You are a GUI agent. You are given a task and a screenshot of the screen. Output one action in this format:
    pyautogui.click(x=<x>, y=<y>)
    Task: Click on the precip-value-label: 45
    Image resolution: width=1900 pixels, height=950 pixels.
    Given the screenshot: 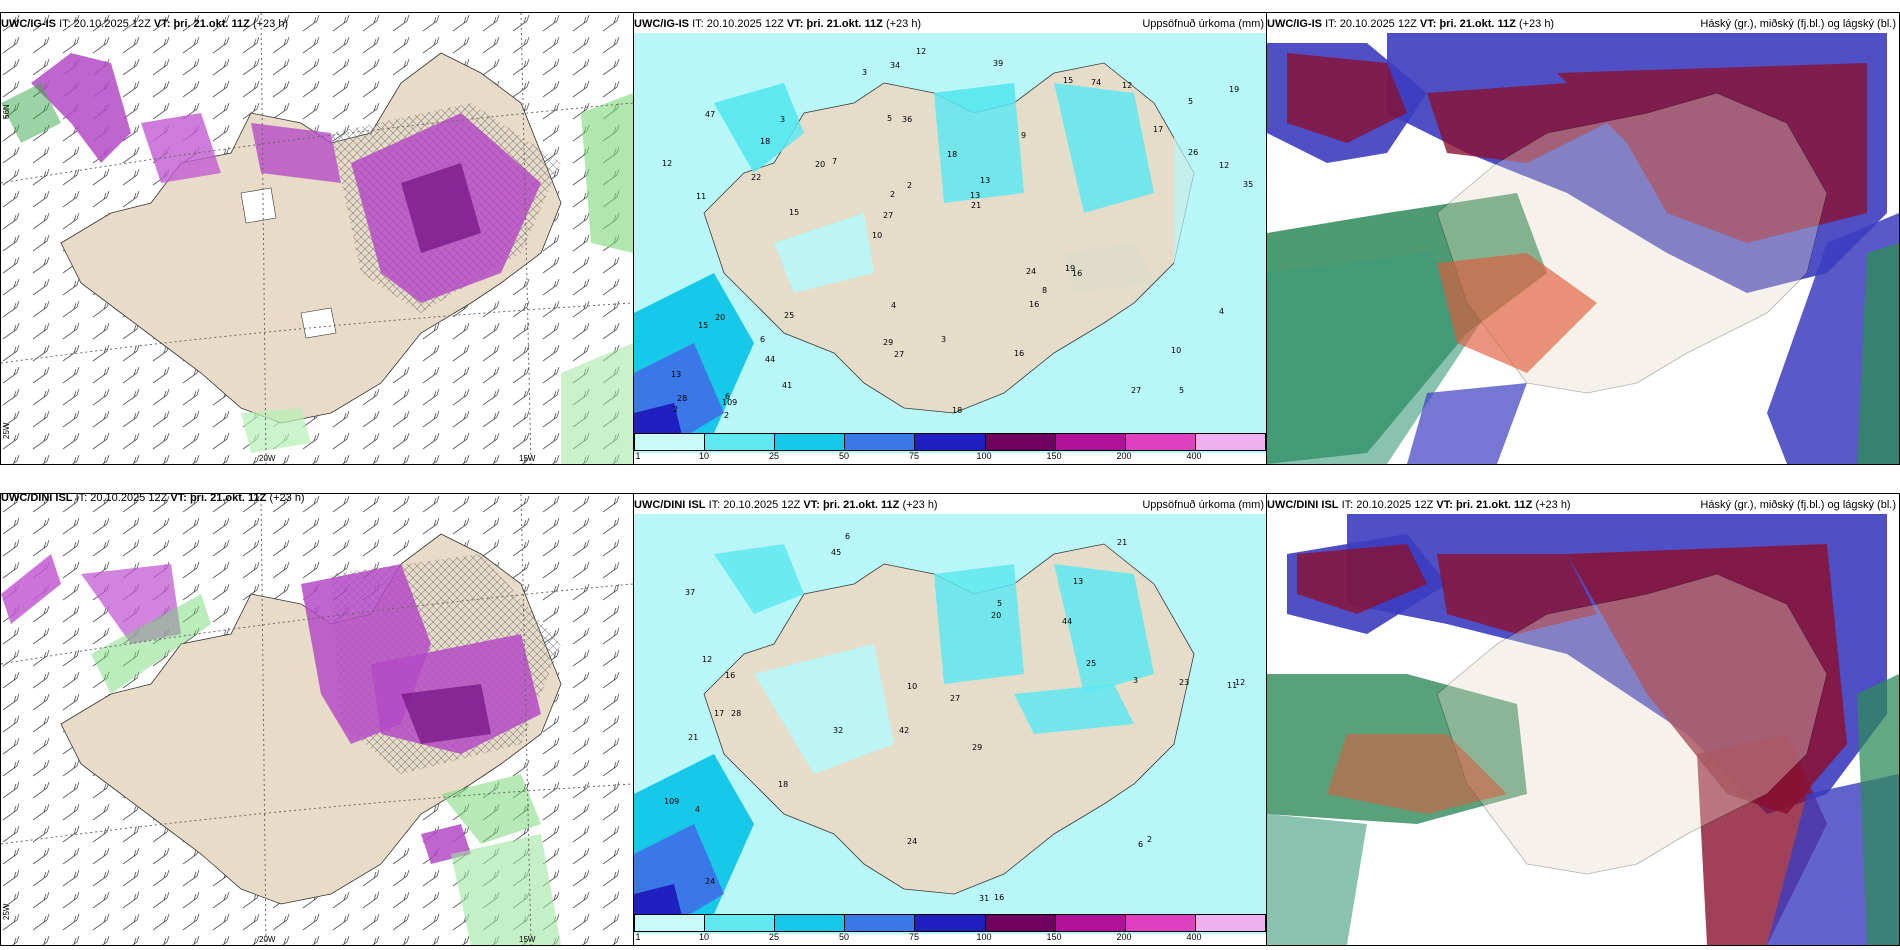 What is the action you would take?
    pyautogui.click(x=836, y=552)
    